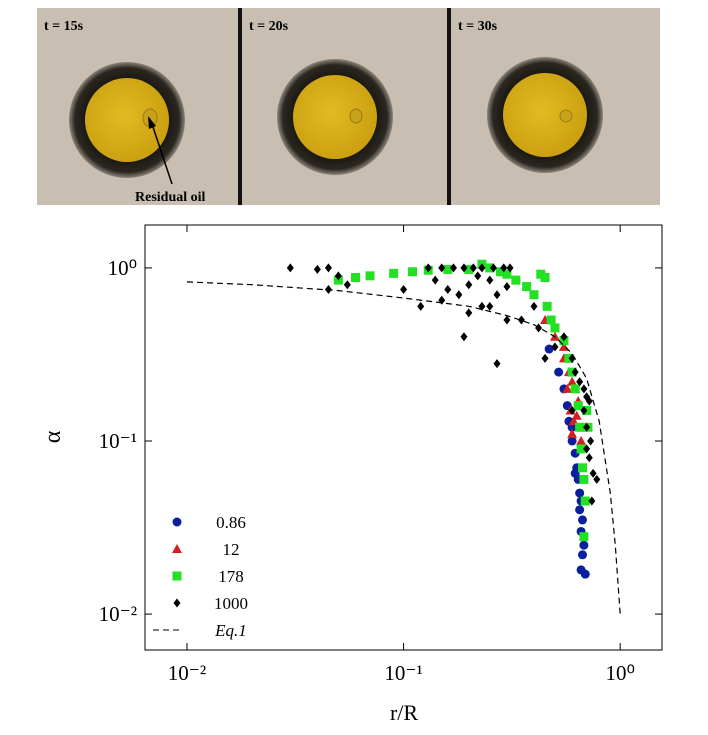  Describe the element at coordinates (118, 614) in the screenshot. I see `y-tick-label: 10⁻²` at that location.